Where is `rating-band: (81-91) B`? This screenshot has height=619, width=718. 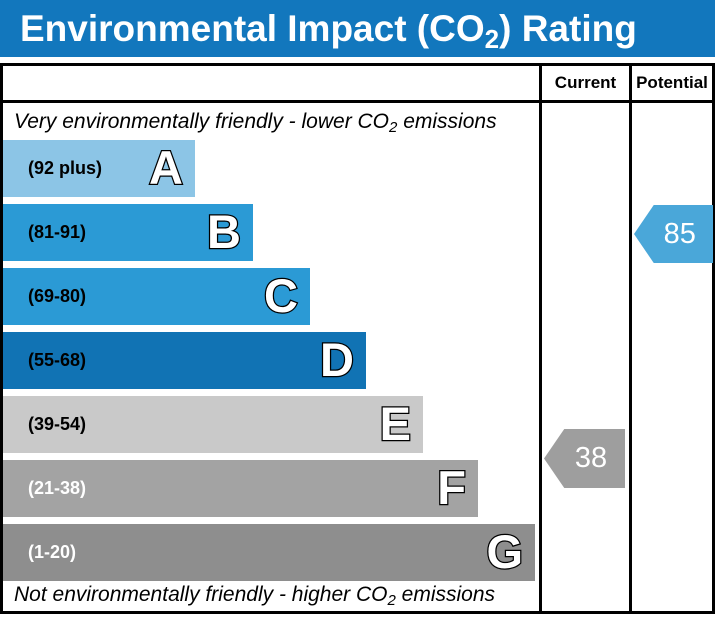
rating-band: (81-91) B is located at coordinates (128, 232).